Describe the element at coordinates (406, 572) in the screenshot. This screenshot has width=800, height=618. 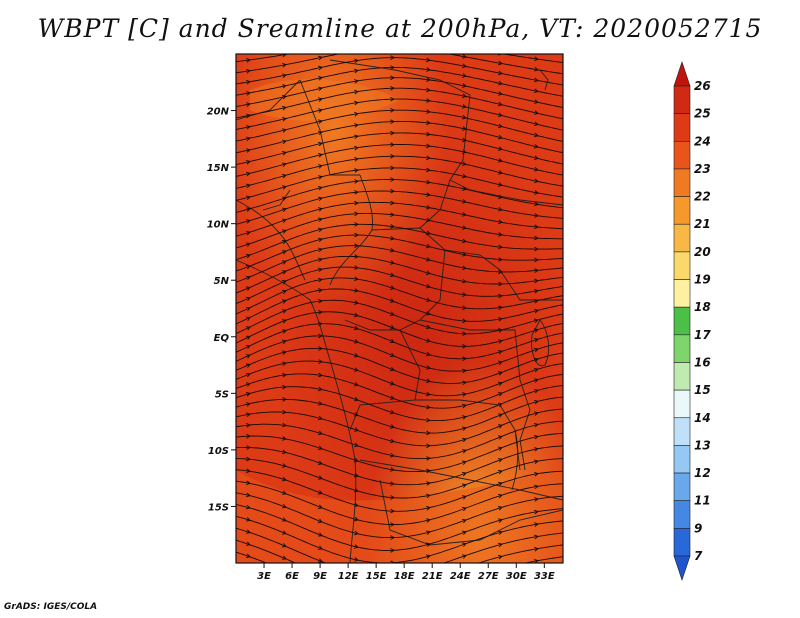
I see `longitude-axis: 3E 6E 9E 12E 15E 18E 21E 24E 27E 30E 33E` at that location.